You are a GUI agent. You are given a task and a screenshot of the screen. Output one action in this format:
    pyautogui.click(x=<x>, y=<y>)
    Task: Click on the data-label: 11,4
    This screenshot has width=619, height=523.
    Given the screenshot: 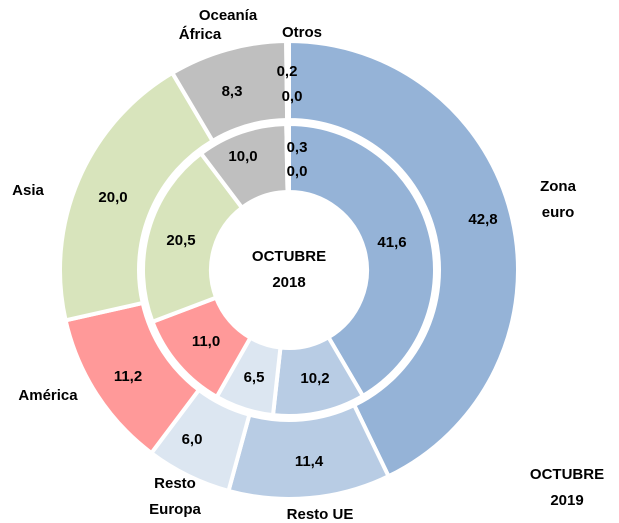 What is the action you would take?
    pyautogui.click(x=309, y=461)
    